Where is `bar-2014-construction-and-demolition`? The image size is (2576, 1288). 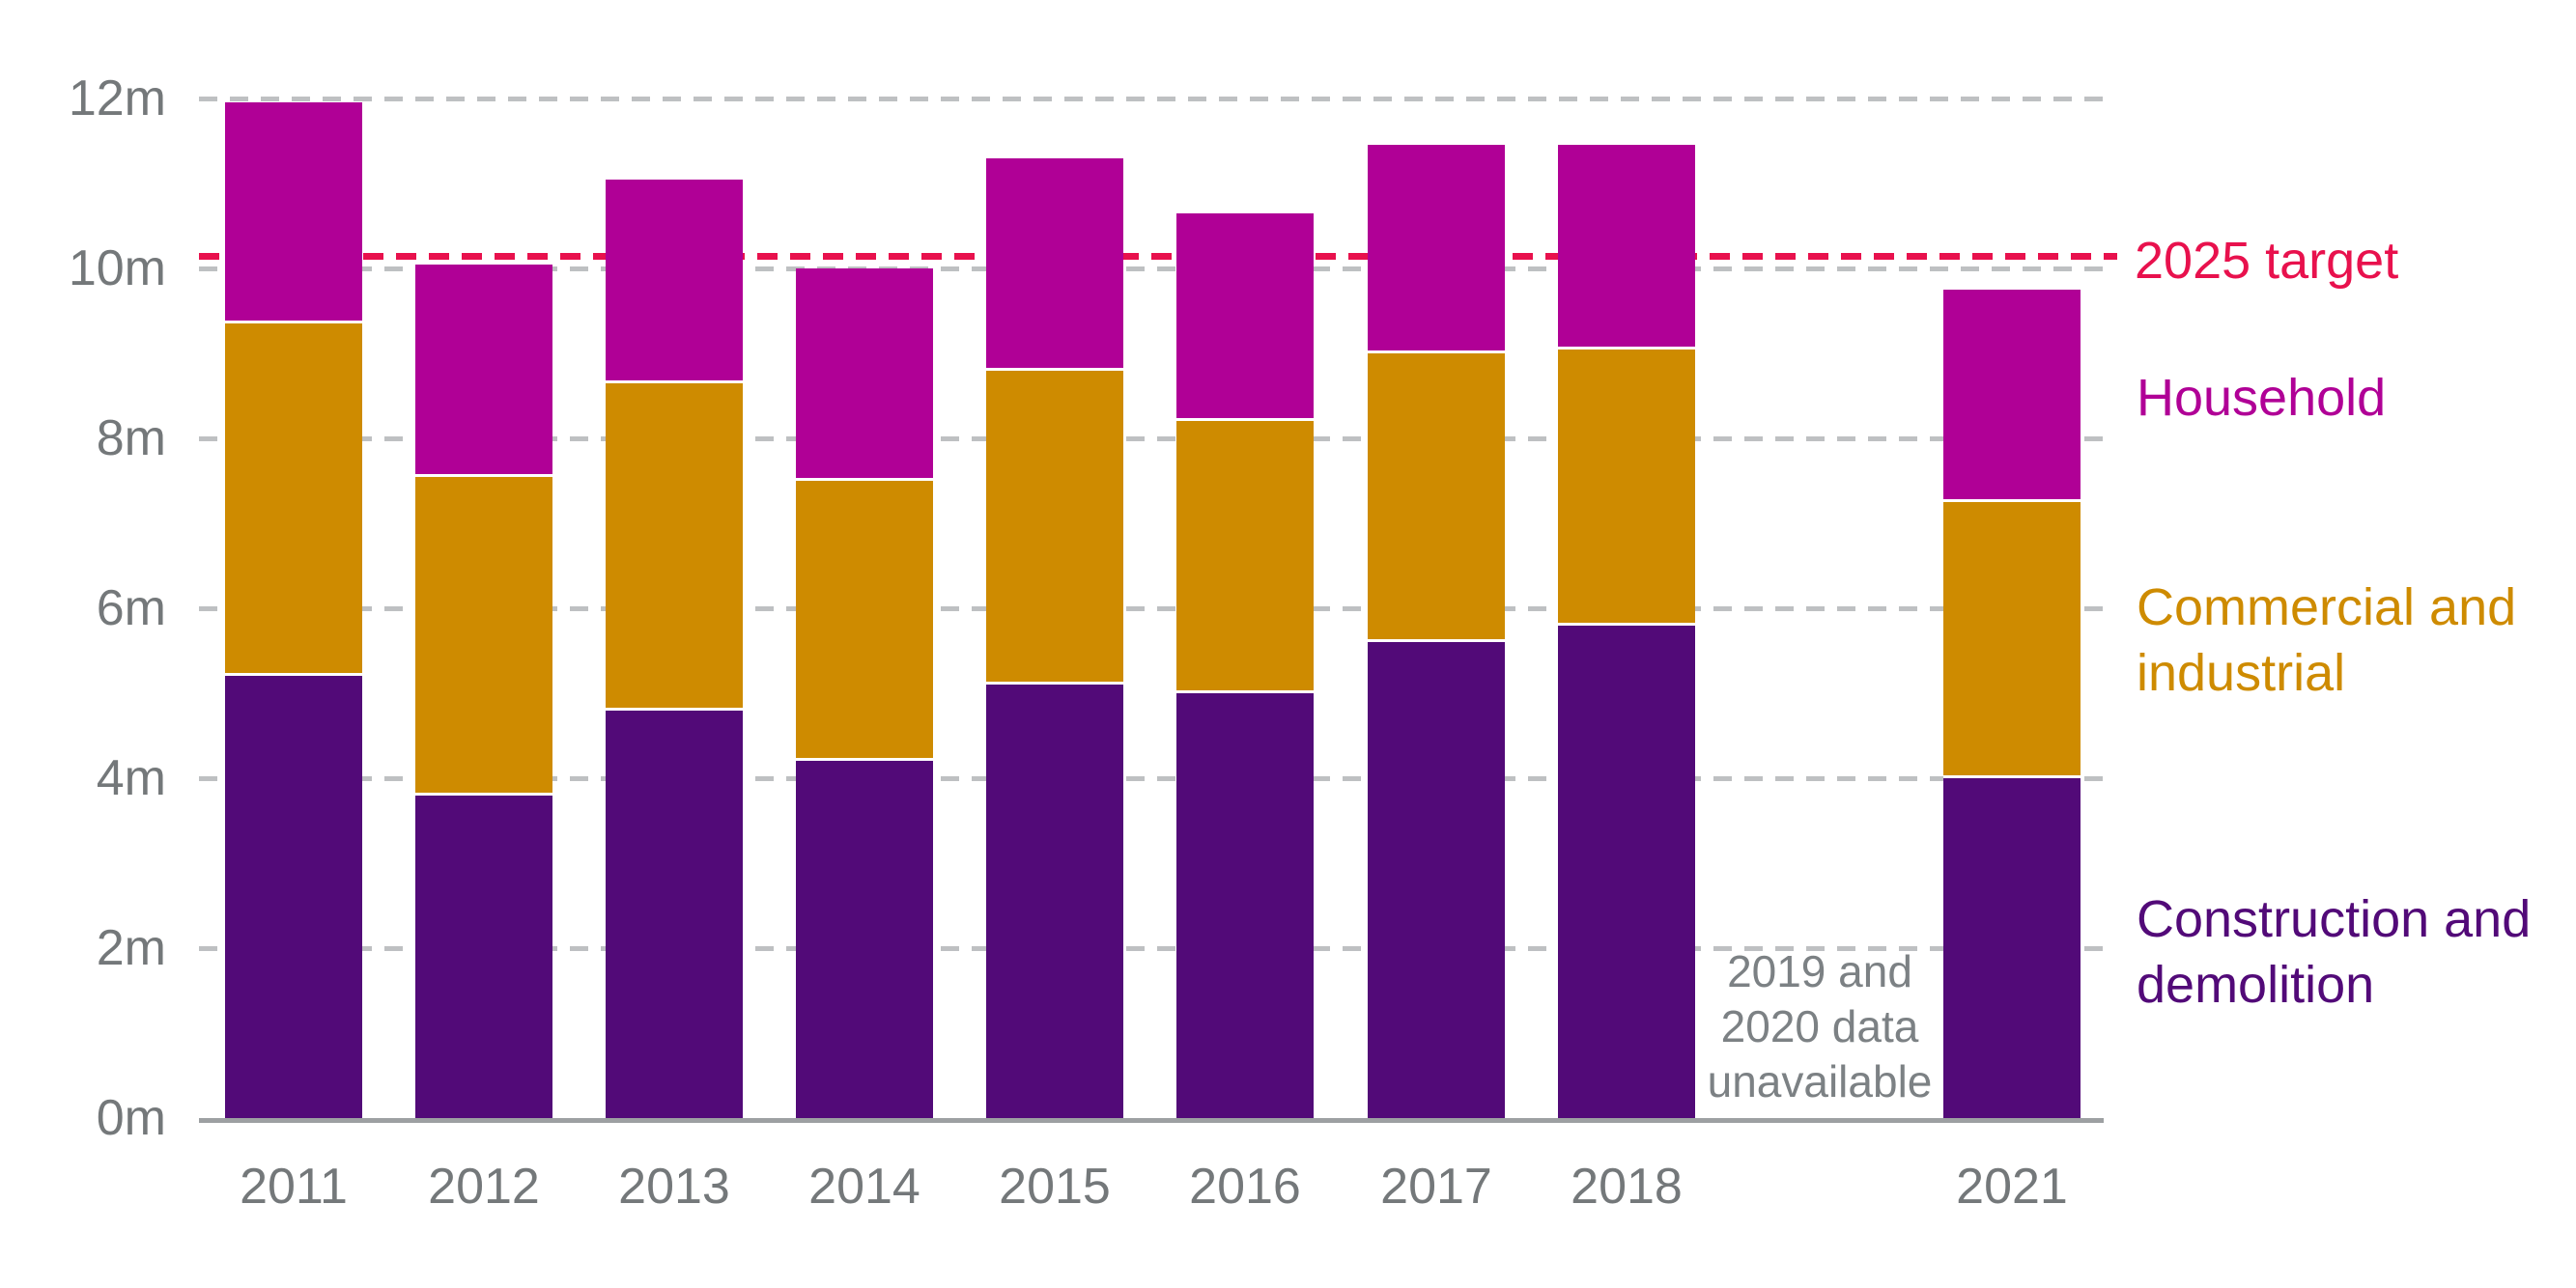 bar-2014-construction-and-demolition is located at coordinates (864, 940).